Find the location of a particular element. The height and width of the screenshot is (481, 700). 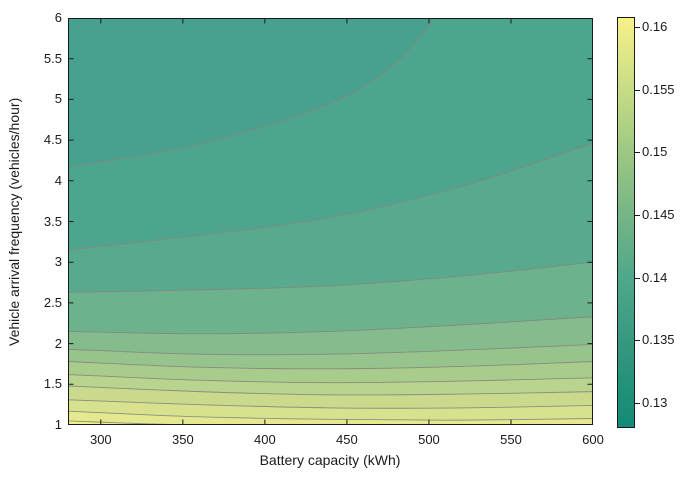

x-tick-label: 300 is located at coordinates (100, 439).